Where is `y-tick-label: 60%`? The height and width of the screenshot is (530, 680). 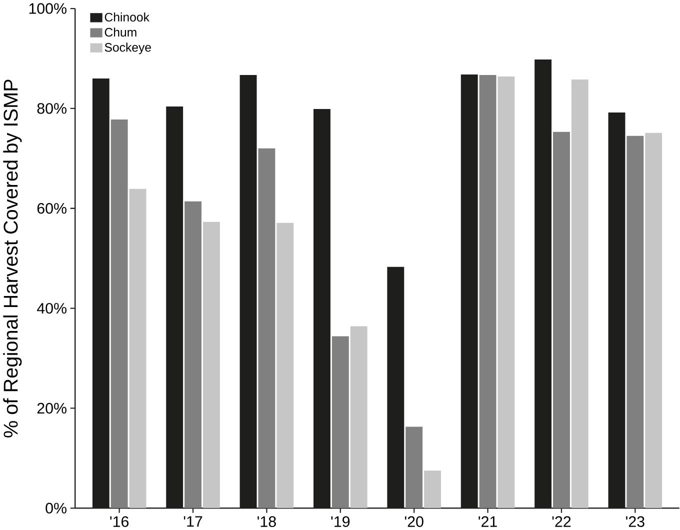 y-tick-label: 60% is located at coordinates (51, 208).